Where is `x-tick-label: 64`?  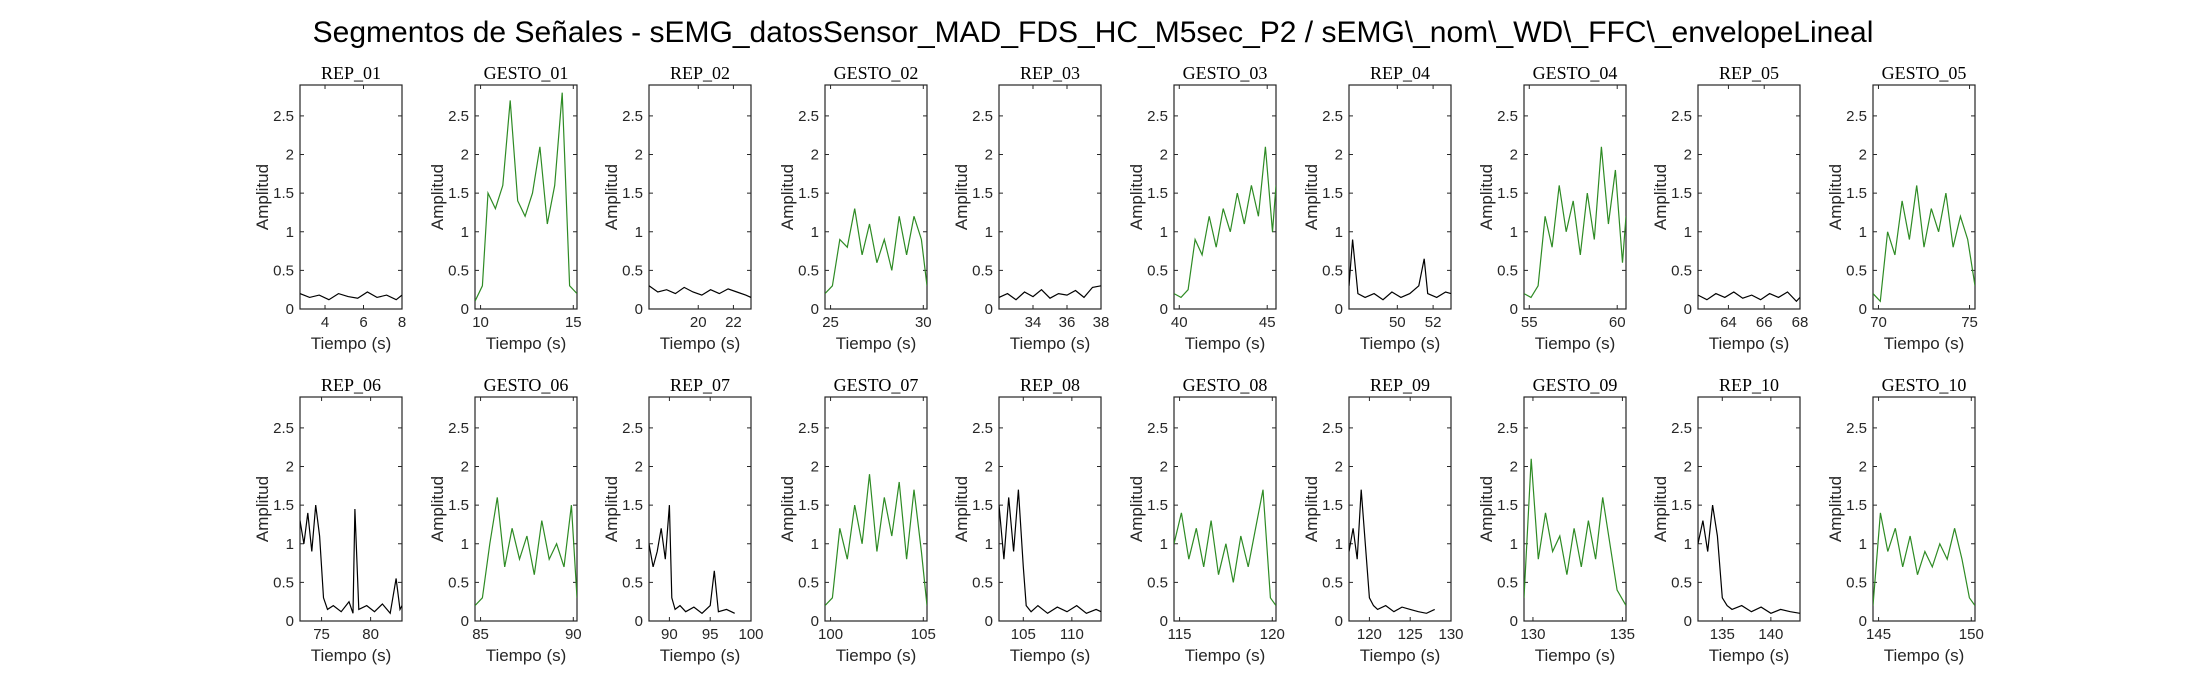
x-tick-label: 64 is located at coordinates (1728, 322).